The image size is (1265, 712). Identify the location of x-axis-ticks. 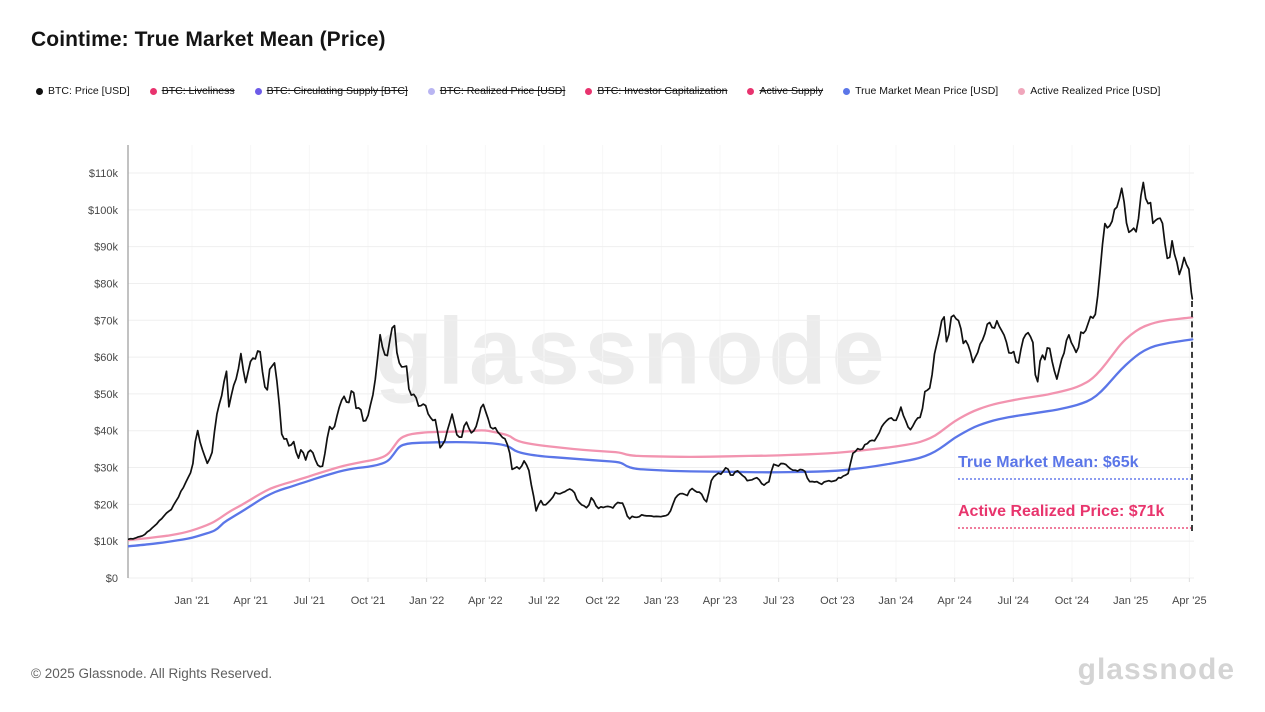
(690, 580).